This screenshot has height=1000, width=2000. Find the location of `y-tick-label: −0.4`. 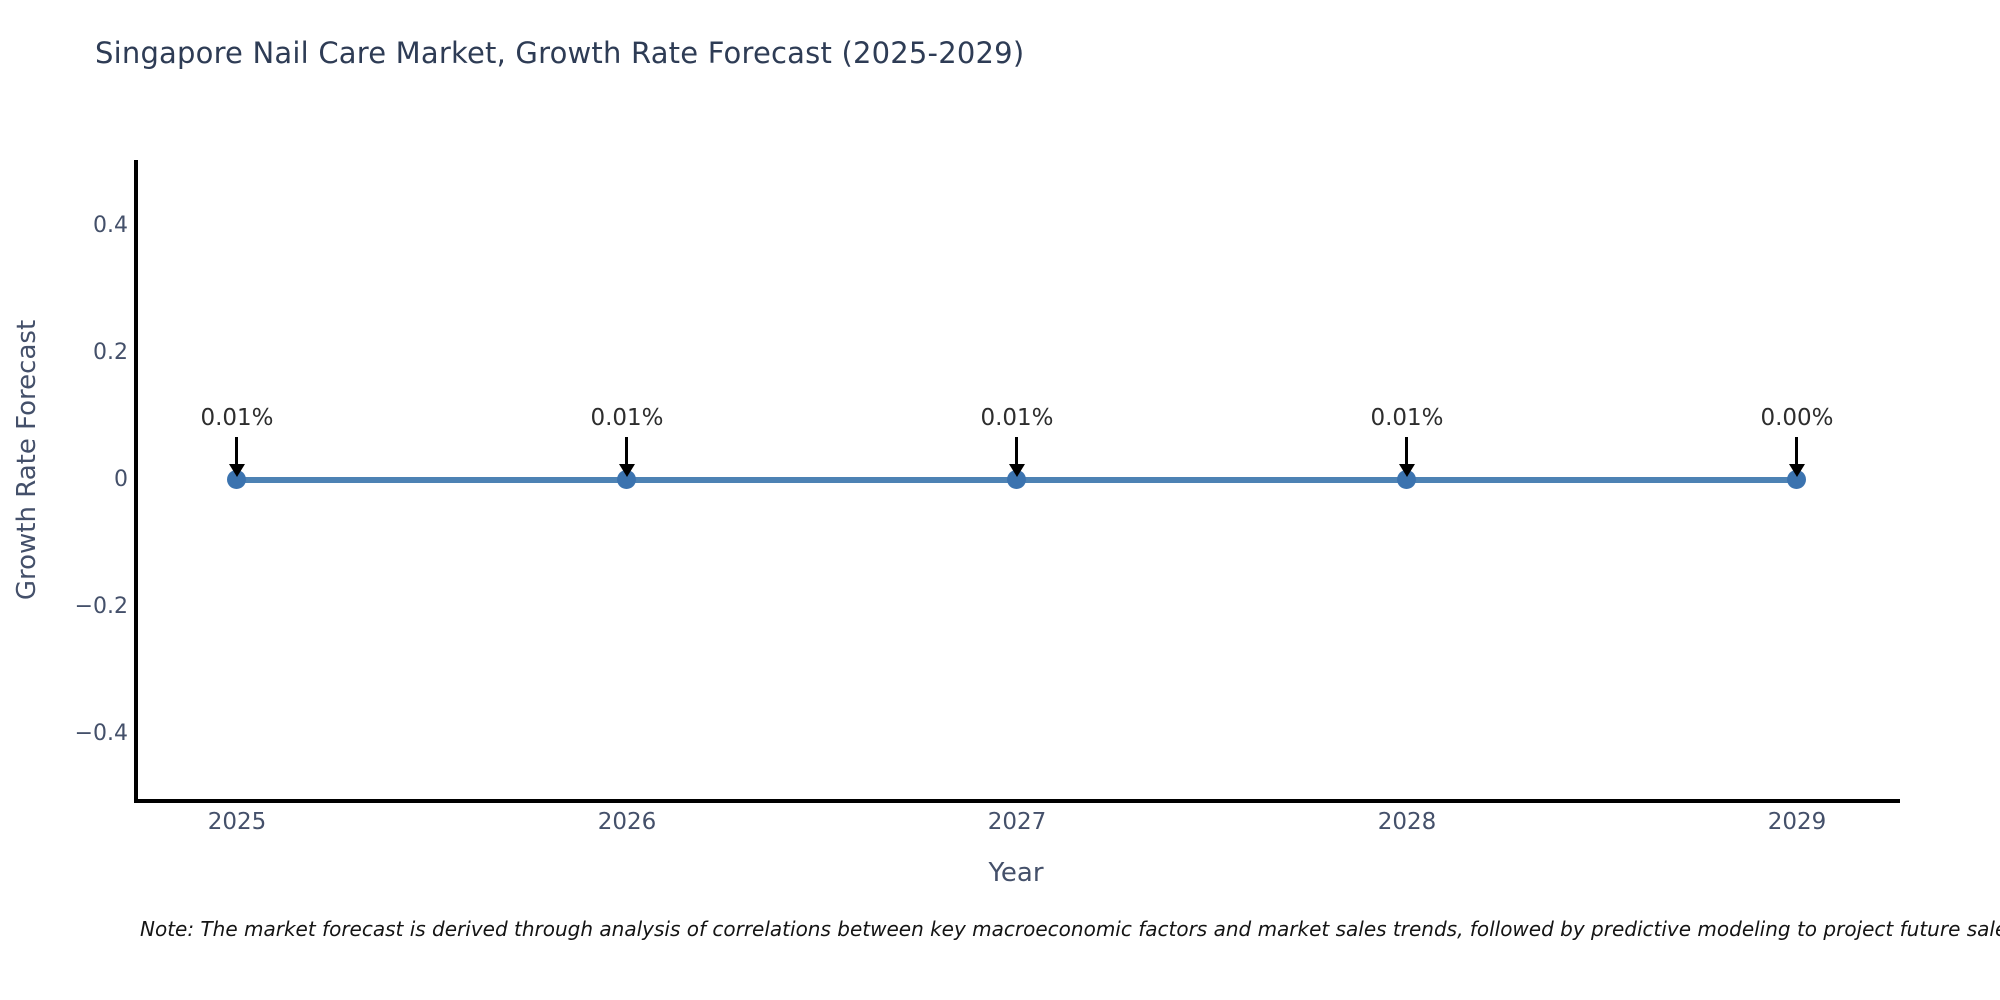

y-tick-label: −0.4 is located at coordinates (101, 733).